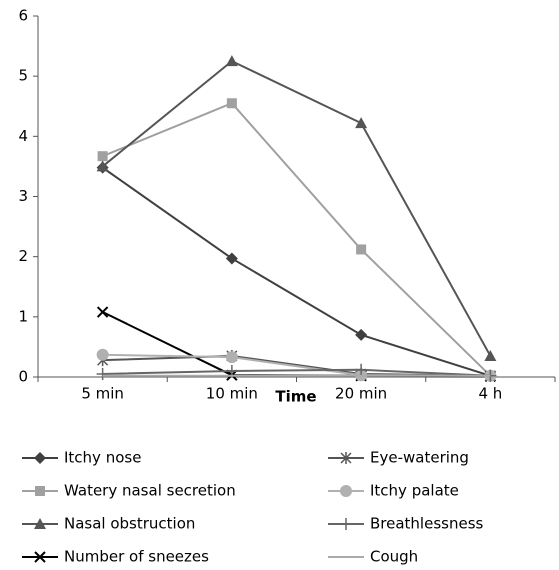  Describe the element at coordinates (361, 394) in the screenshot. I see `x-tick-label: 20 min` at that location.